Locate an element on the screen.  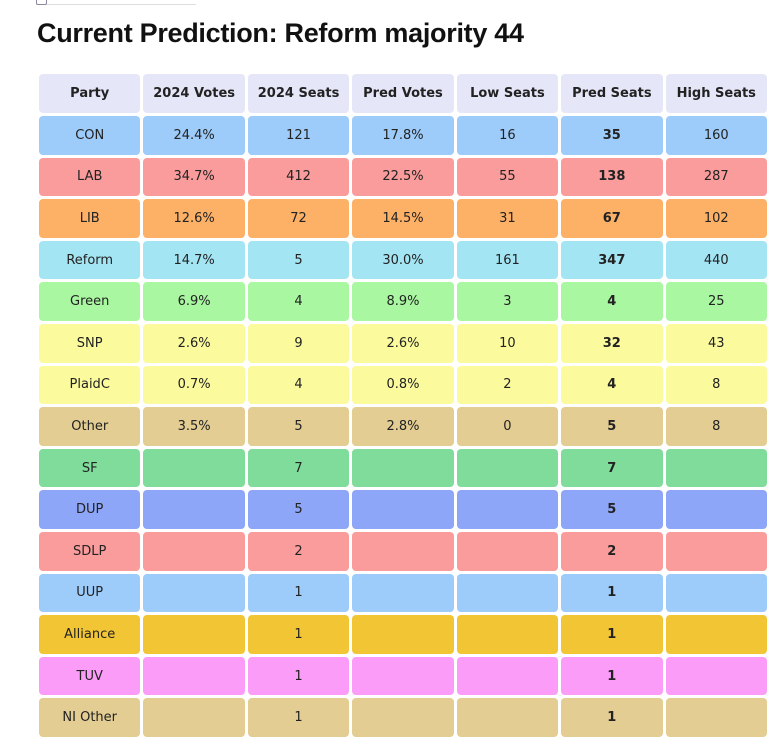
seats-2024-cell: 7 is located at coordinates (298, 468).